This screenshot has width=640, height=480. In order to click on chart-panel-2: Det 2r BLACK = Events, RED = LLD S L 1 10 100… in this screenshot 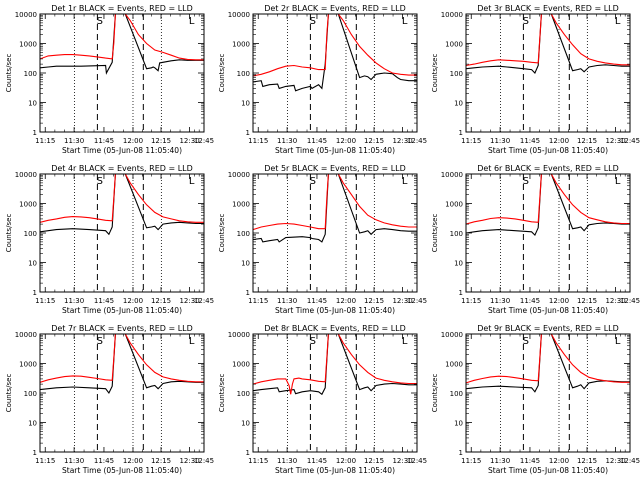, I will do `click(322, 79)`.